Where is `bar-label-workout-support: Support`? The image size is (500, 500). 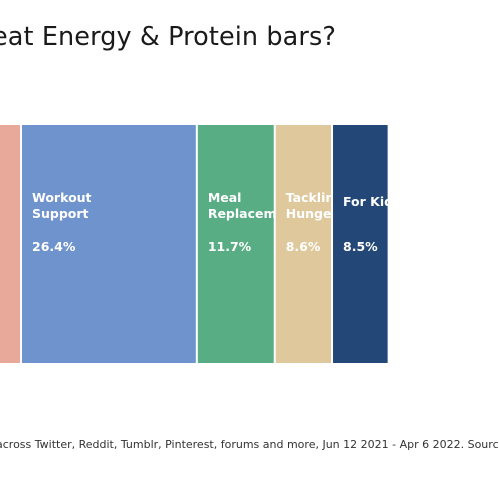
bar-label-workout-support: Support is located at coordinates (60, 213).